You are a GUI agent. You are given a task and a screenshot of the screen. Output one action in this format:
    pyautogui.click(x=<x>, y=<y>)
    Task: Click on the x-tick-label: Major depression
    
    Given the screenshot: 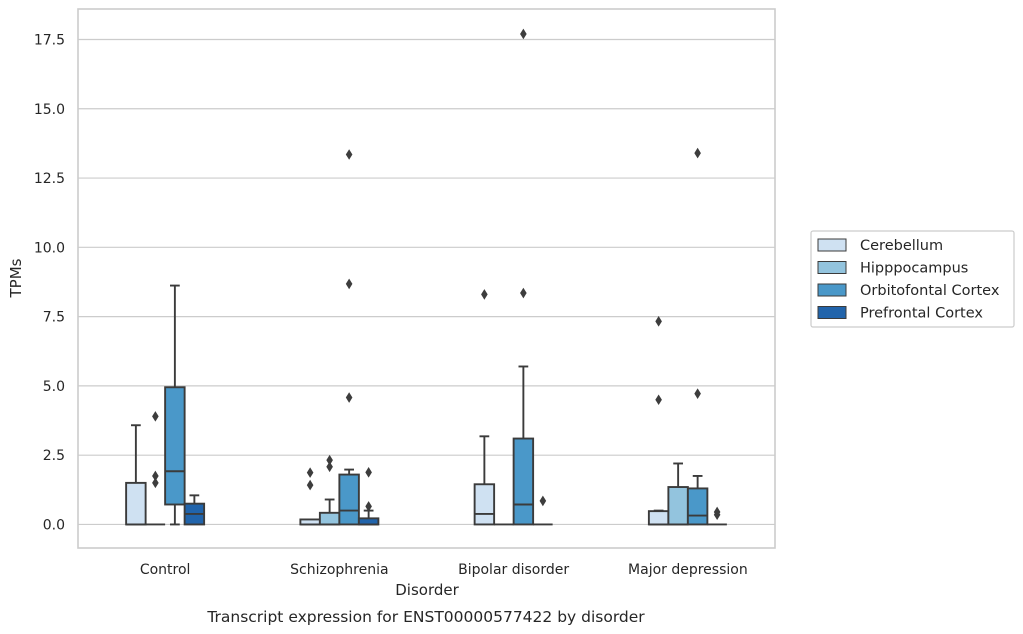 What is the action you would take?
    pyautogui.click(x=688, y=570)
    